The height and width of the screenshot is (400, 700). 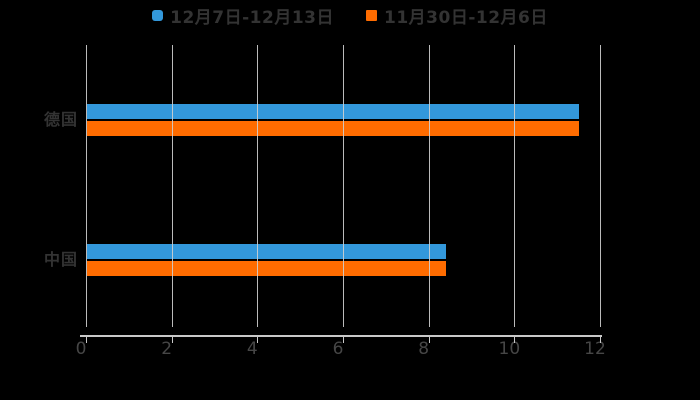 I want to click on legend: 12月7日-12月13日 11月30日-12月6日, so click(x=350, y=15).